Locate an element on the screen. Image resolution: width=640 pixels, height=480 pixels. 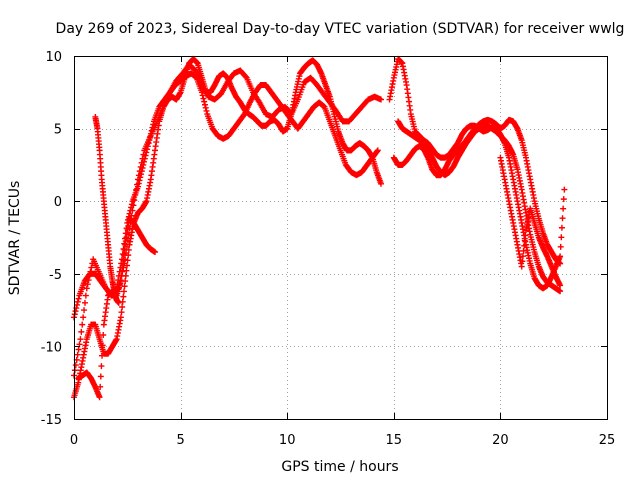
y-tick-label: -15 is located at coordinates (51, 420).